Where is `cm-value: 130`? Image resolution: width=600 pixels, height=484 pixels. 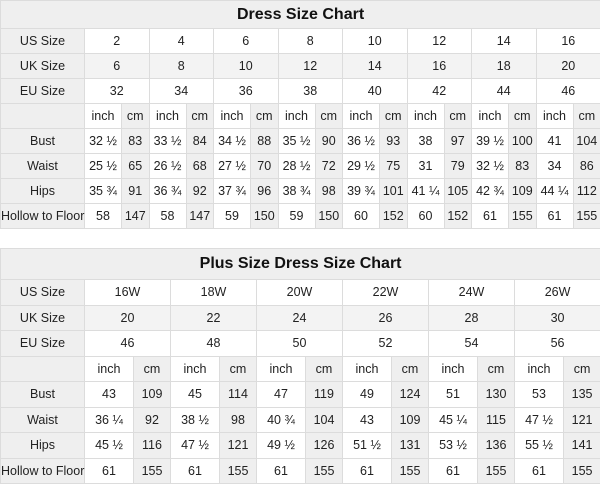 cm-value: 130 is located at coordinates (496, 395).